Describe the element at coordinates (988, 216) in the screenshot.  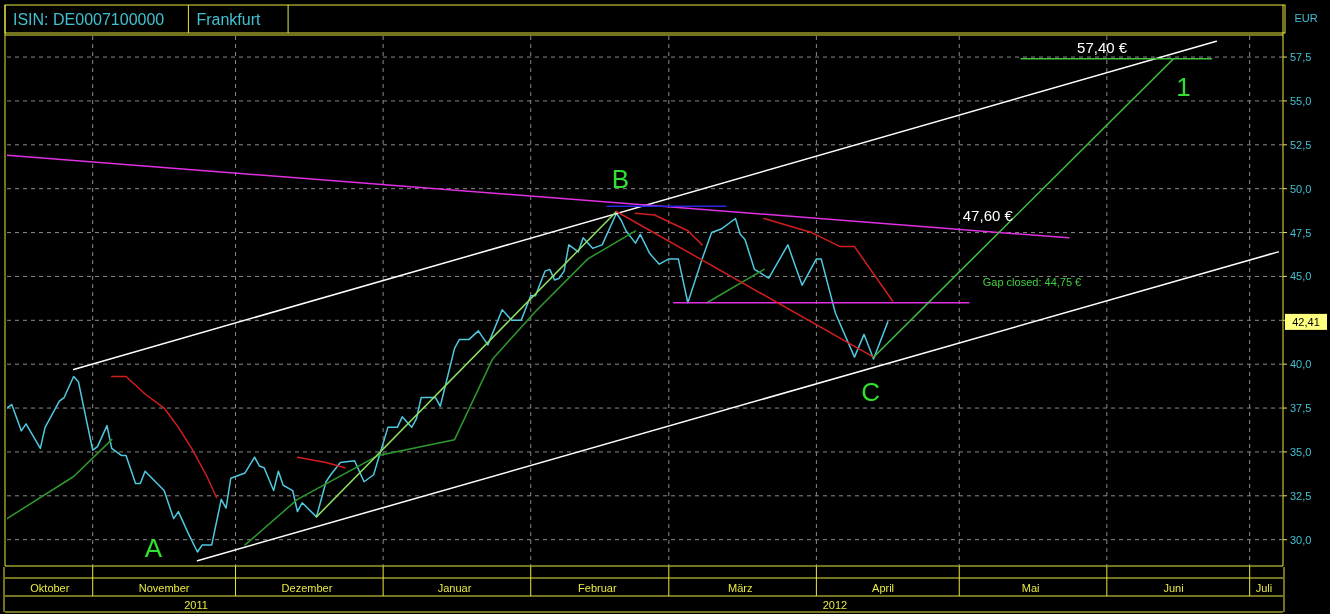
I see `annotation: 47,60 €` at that location.